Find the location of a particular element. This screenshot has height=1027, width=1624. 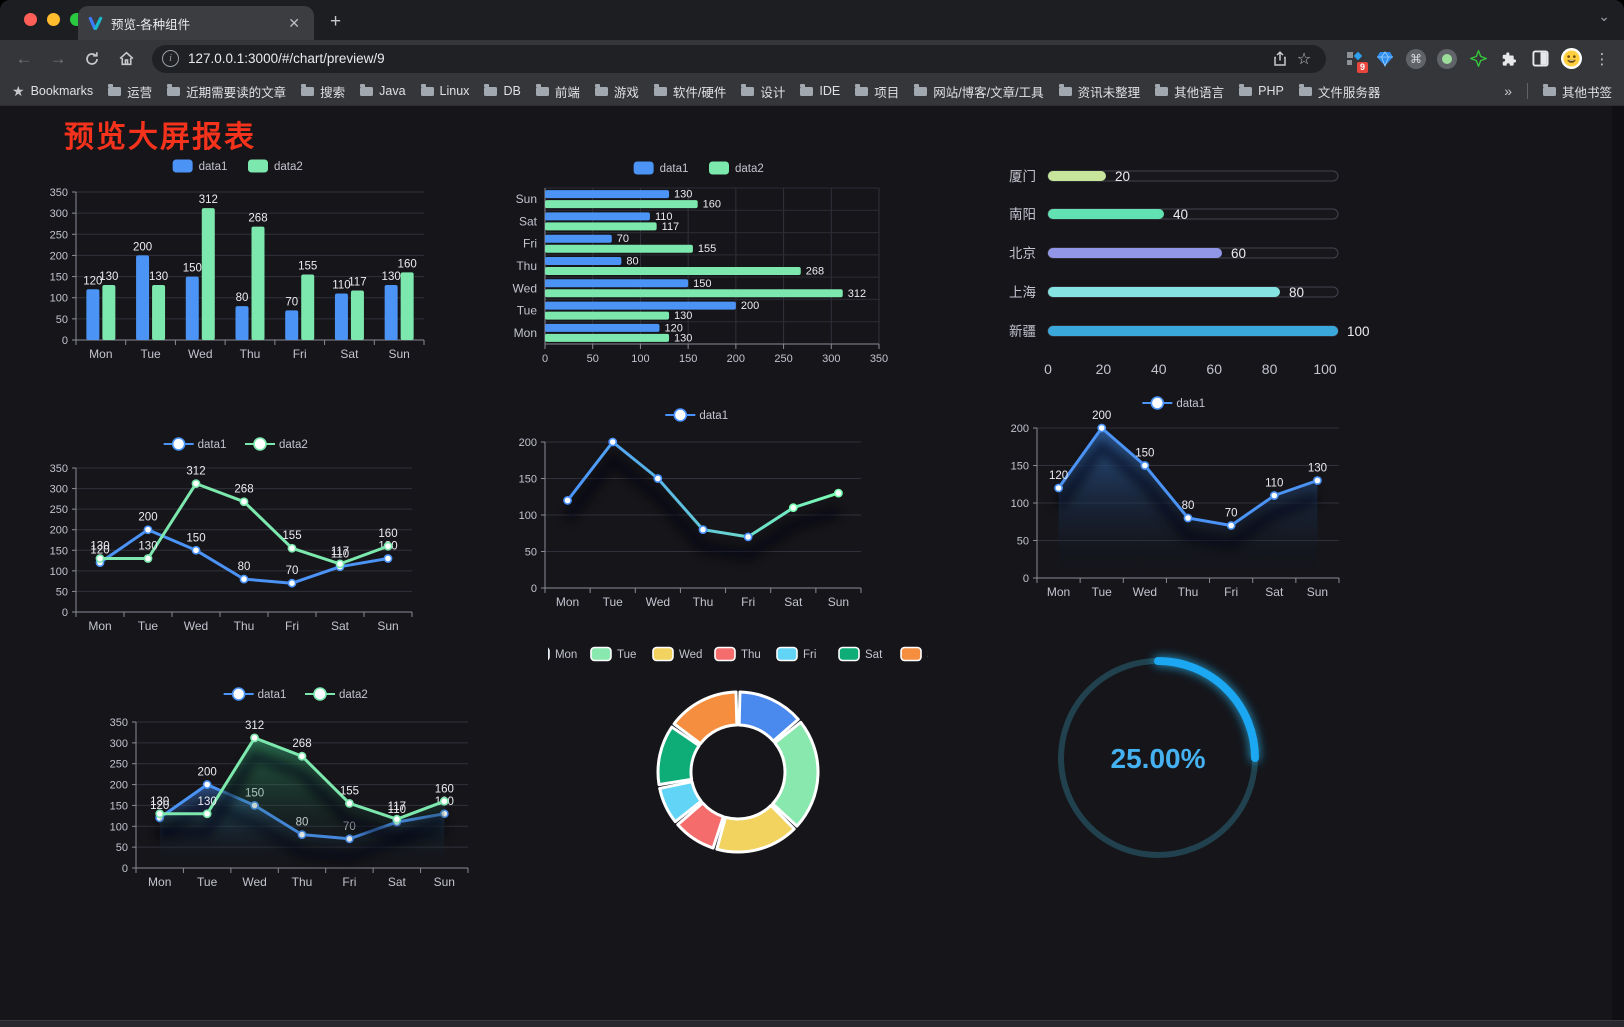

minimize-window-button is located at coordinates (53, 19).